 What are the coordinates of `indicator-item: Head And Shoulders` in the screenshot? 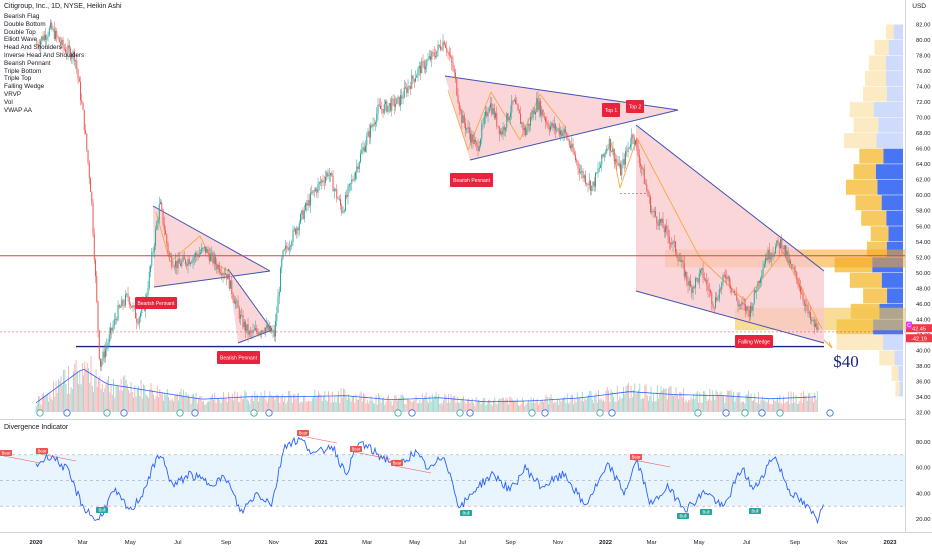 It's located at (33, 48).